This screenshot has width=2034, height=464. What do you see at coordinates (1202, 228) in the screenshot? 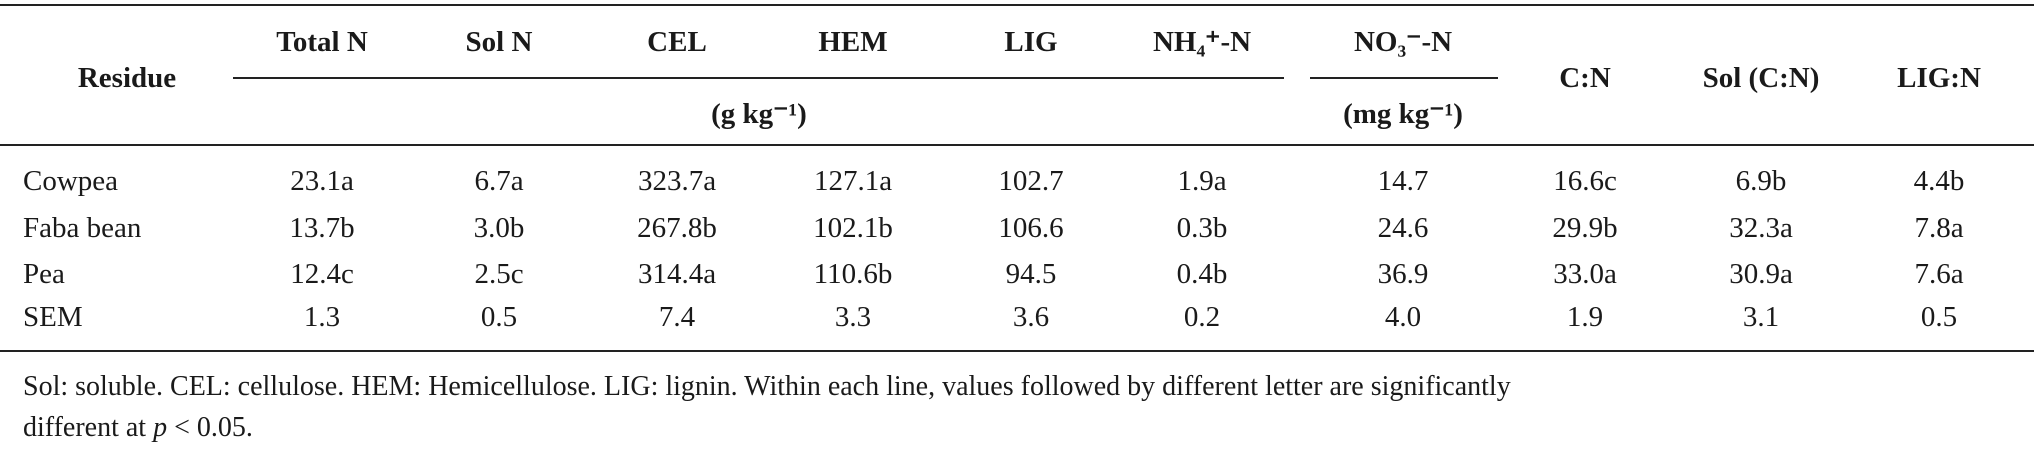
I see `table-cell: 0.3b` at bounding box center [1202, 228].